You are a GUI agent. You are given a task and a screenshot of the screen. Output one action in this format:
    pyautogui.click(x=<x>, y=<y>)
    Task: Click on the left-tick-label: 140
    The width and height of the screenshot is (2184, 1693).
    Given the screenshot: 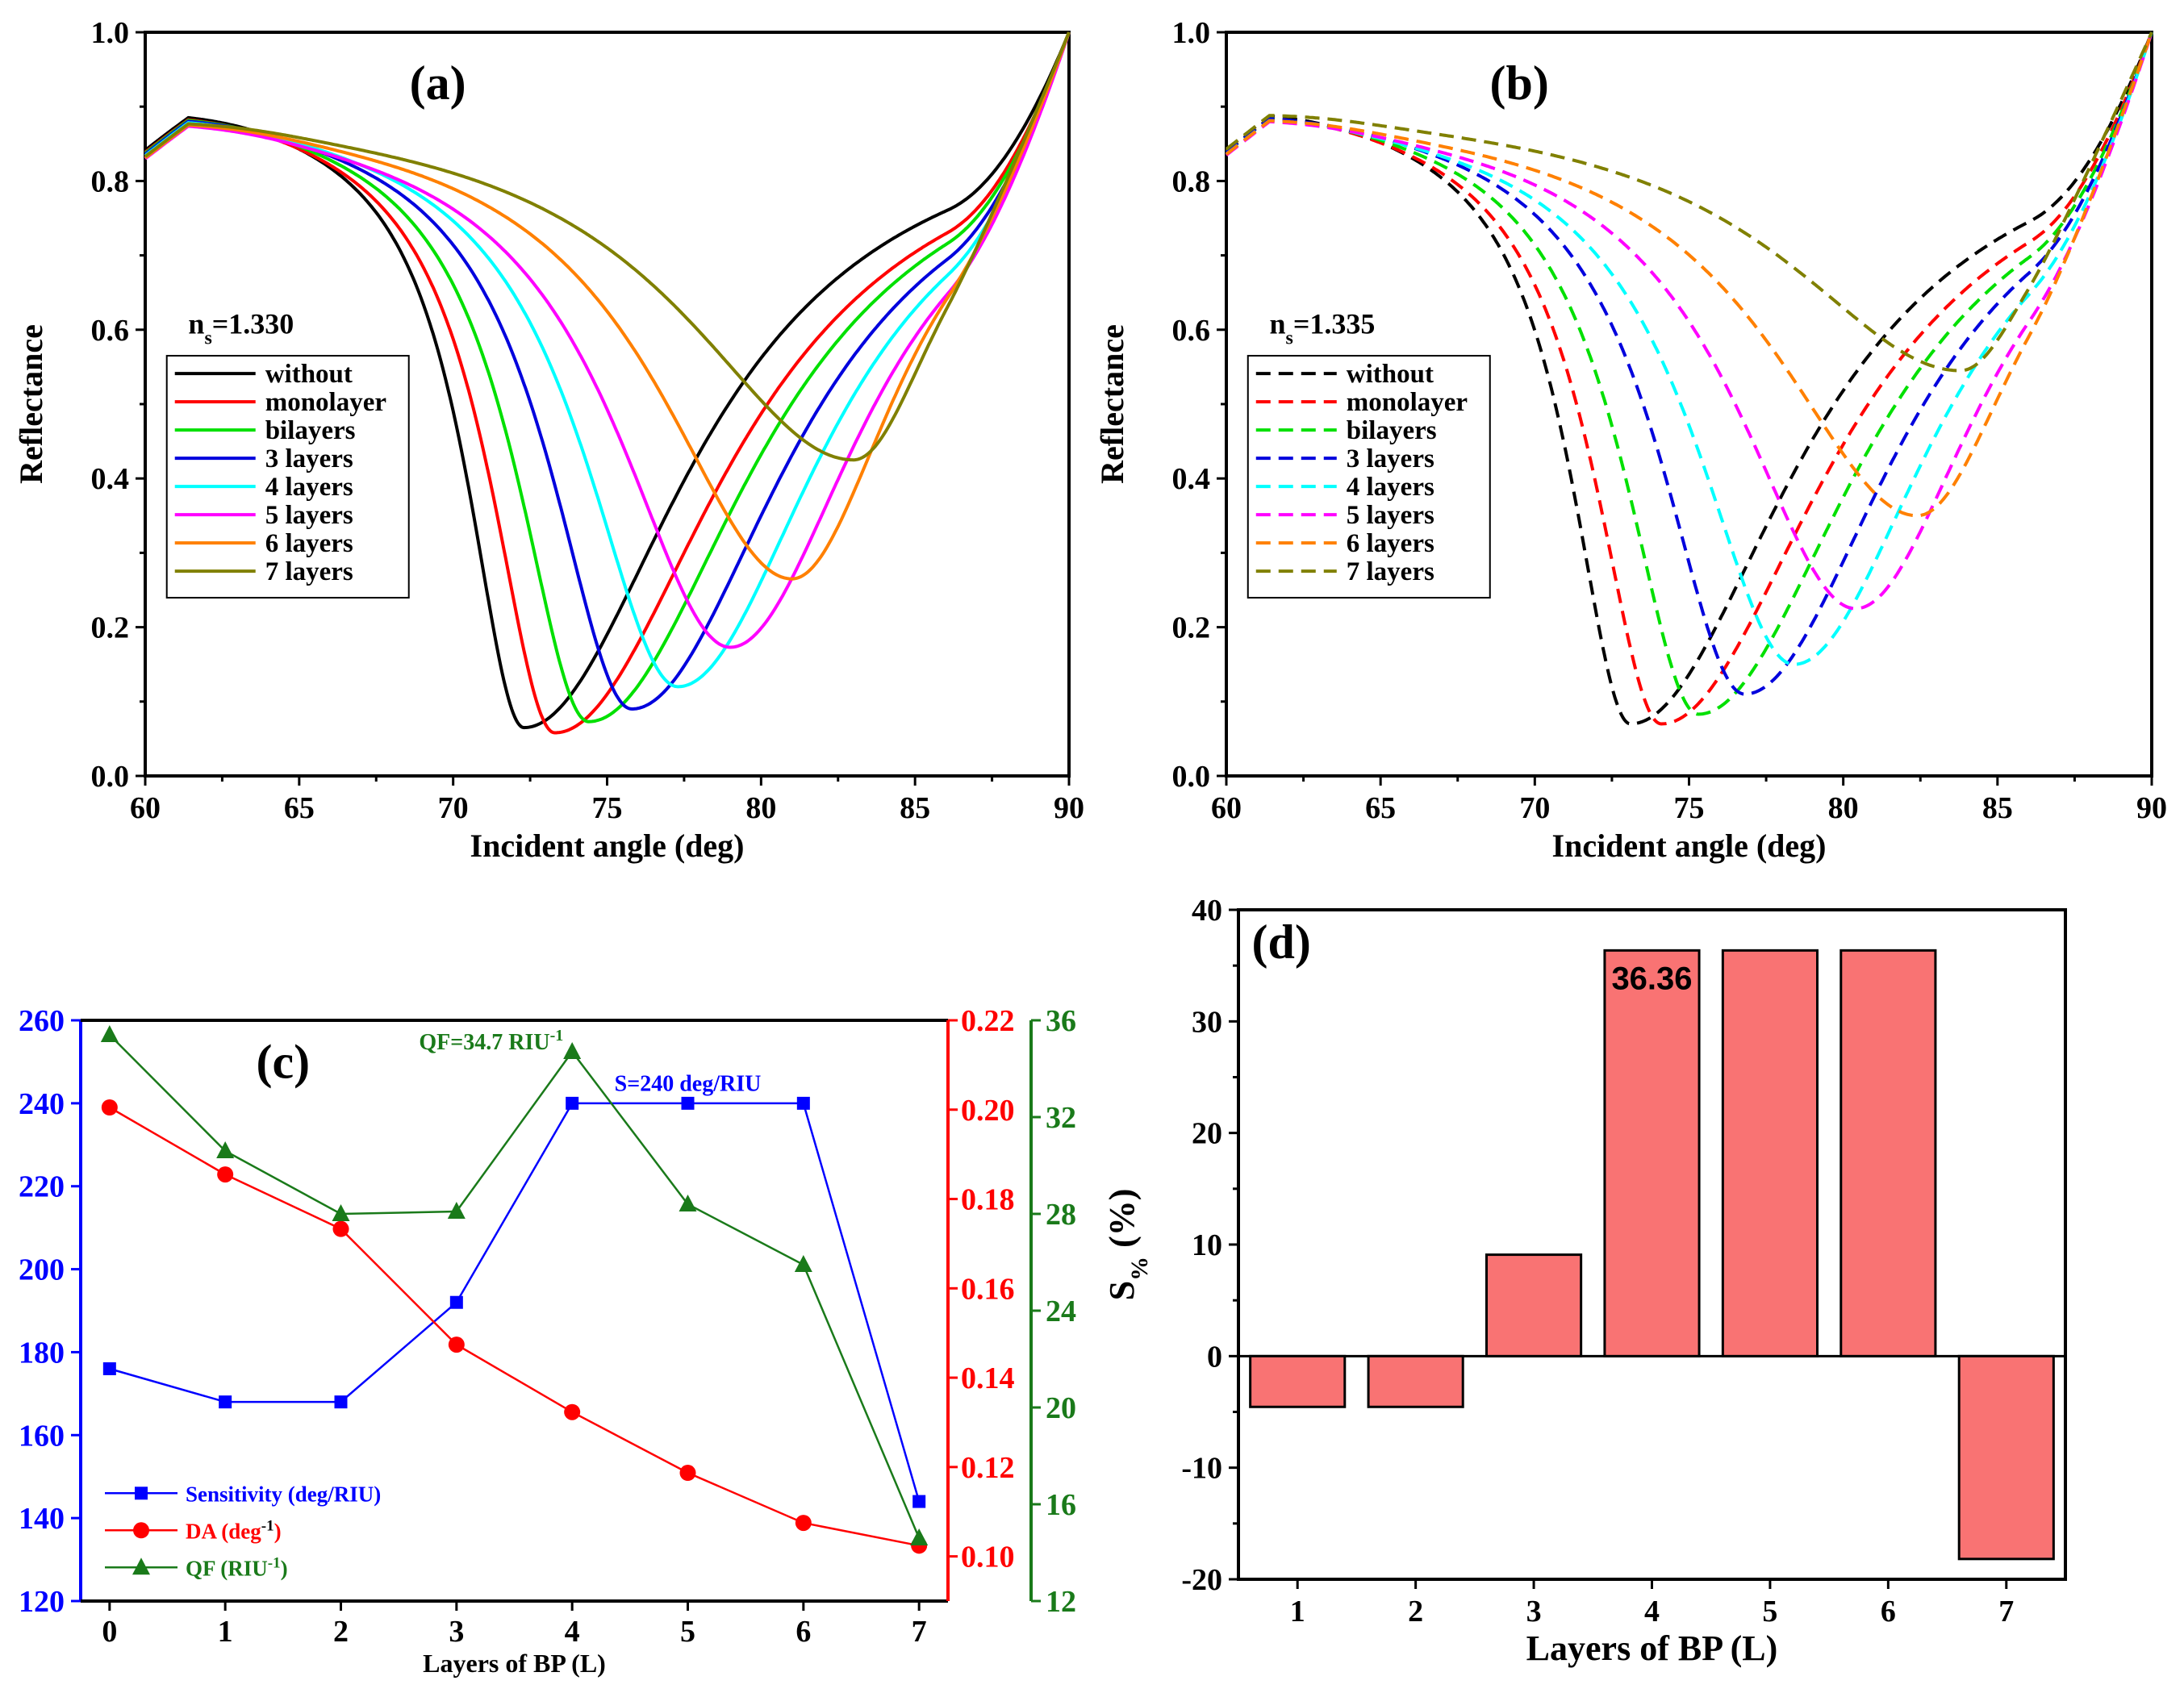 What is the action you would take?
    pyautogui.click(x=42, y=1519)
    